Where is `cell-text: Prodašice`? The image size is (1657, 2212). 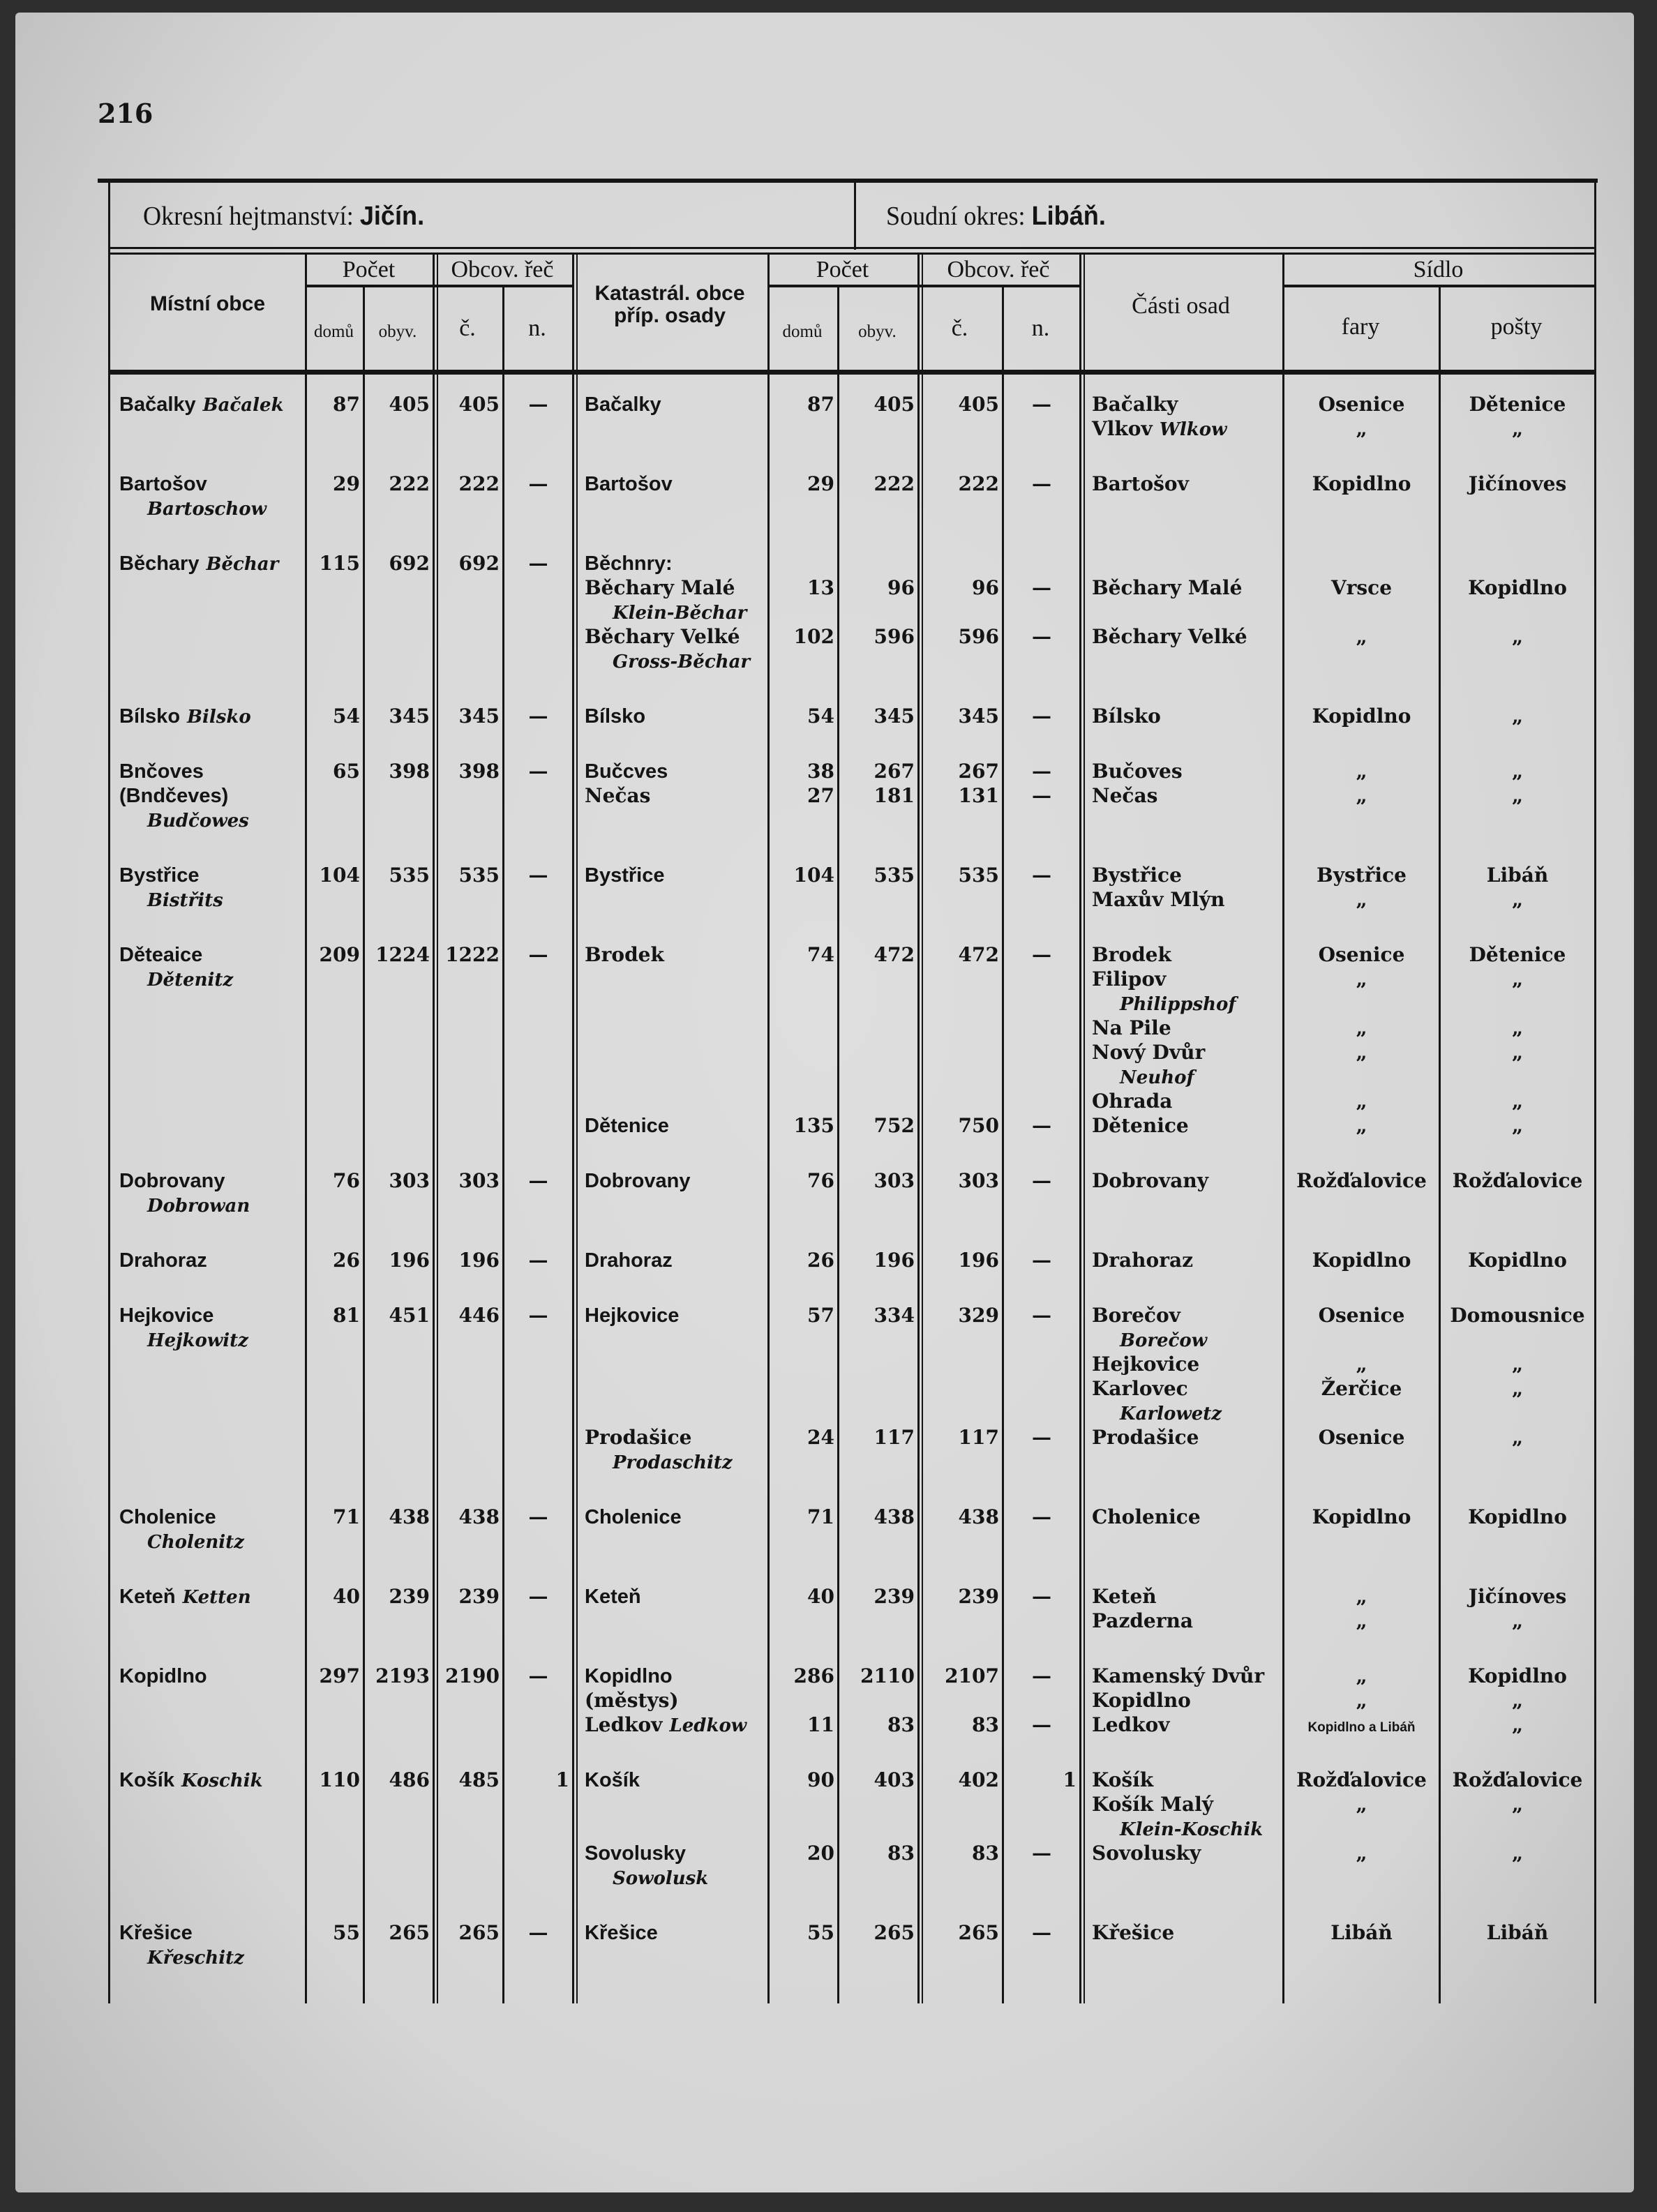 cell-text: Prodašice is located at coordinates (1145, 1438).